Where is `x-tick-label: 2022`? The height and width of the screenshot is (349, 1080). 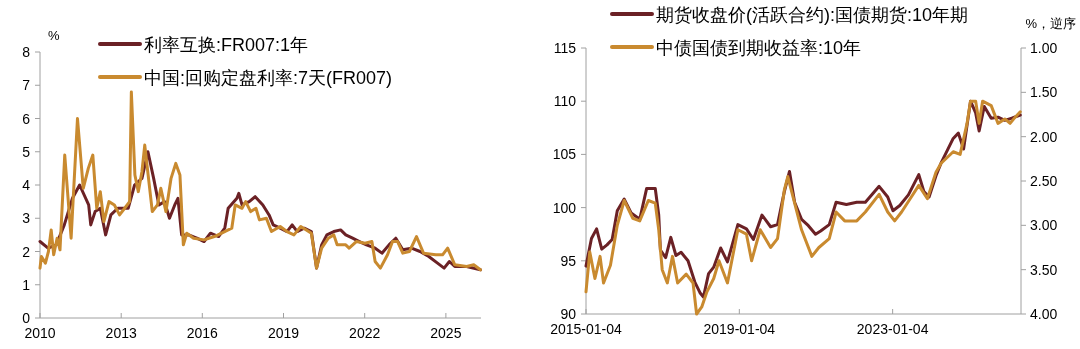
x-tick-label: 2022 is located at coordinates (365, 333).